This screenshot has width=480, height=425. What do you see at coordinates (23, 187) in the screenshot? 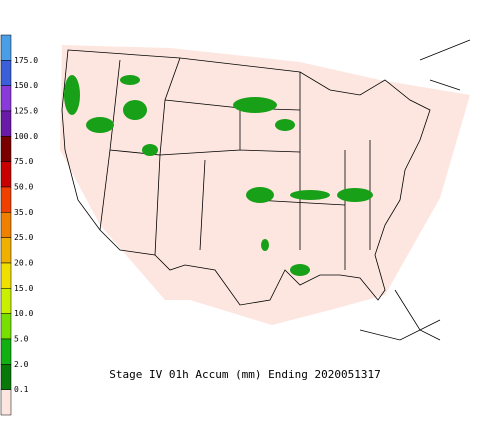
I see `legend-label: 50.0` at bounding box center [23, 187].